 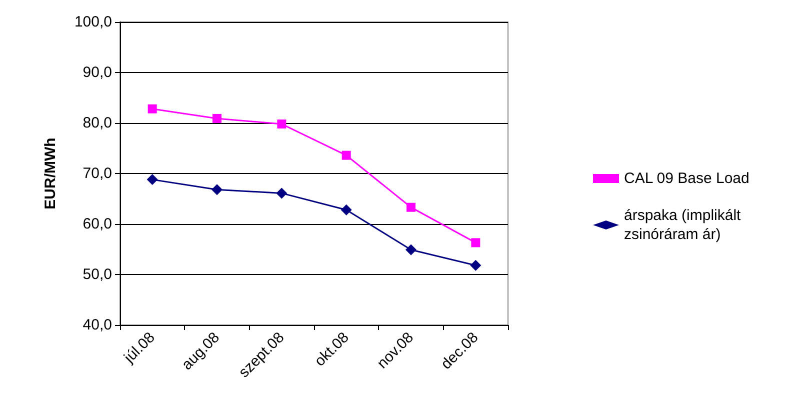 I want to click on y-tick-label: 60,0, so click(x=97, y=224).